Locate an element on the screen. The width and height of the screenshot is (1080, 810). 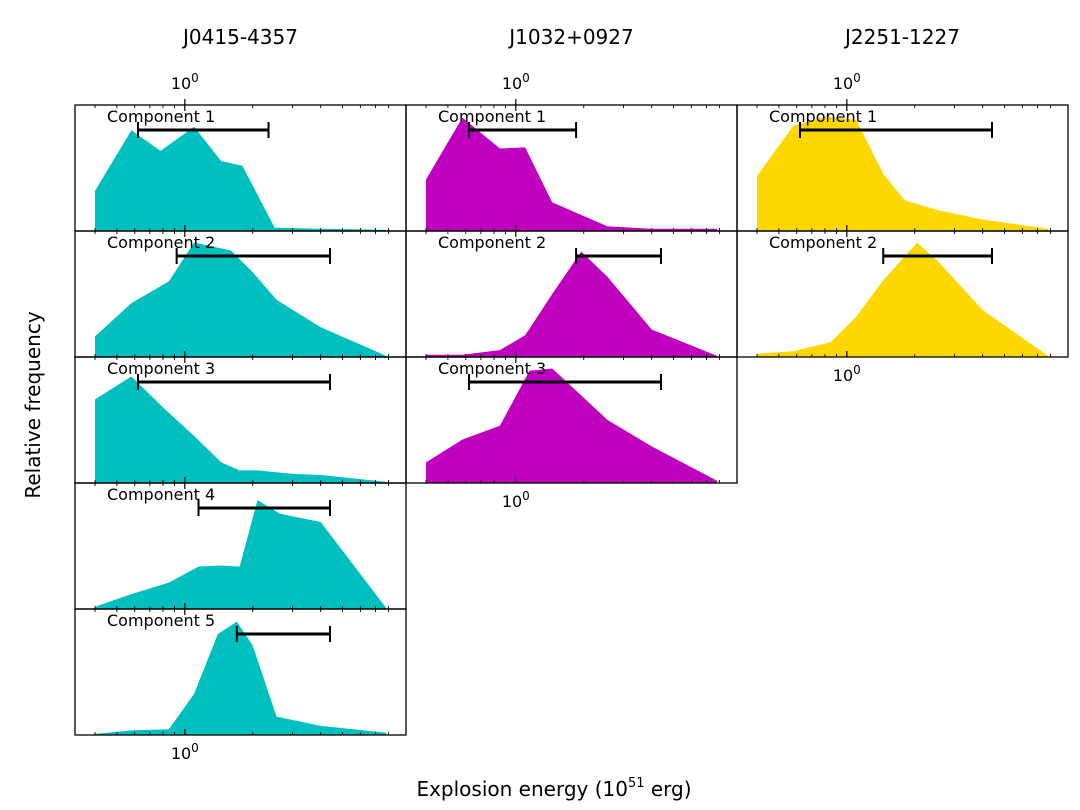
panel-component-2: Component 2 100 is located at coordinates (902, 307).